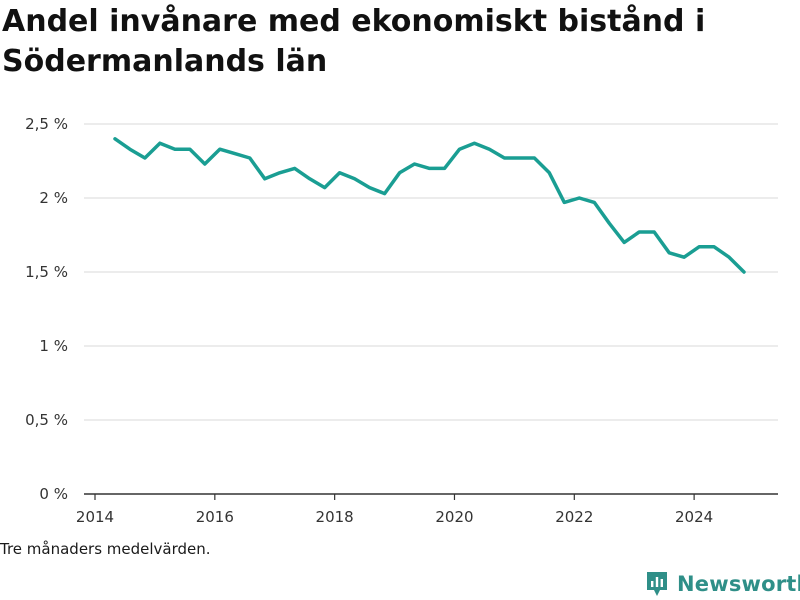  I want to click on newsworthy-logo: Newsworthy, so click(722, 584).